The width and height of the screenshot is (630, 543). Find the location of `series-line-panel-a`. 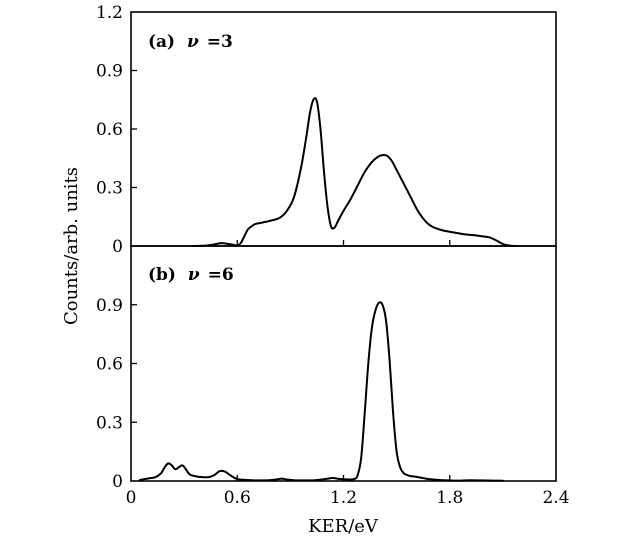

series-line-panel-a is located at coordinates (355, 172).